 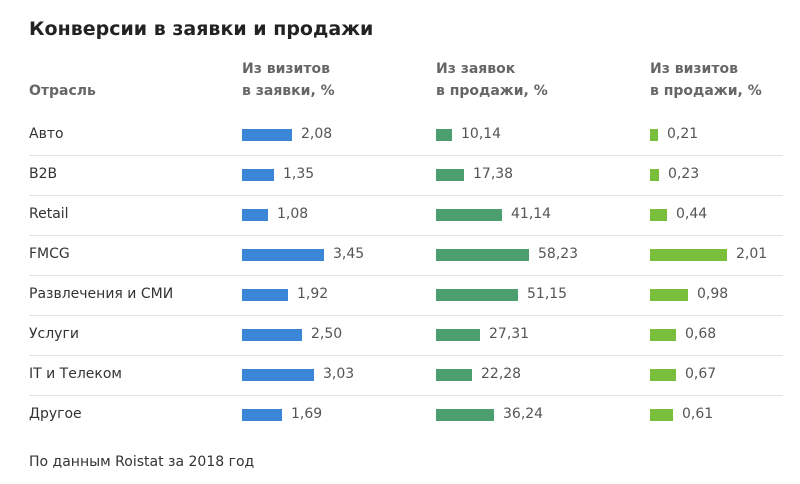 I want to click on table-row: Другое 1,69 36,24 0,61, so click(x=406, y=415).